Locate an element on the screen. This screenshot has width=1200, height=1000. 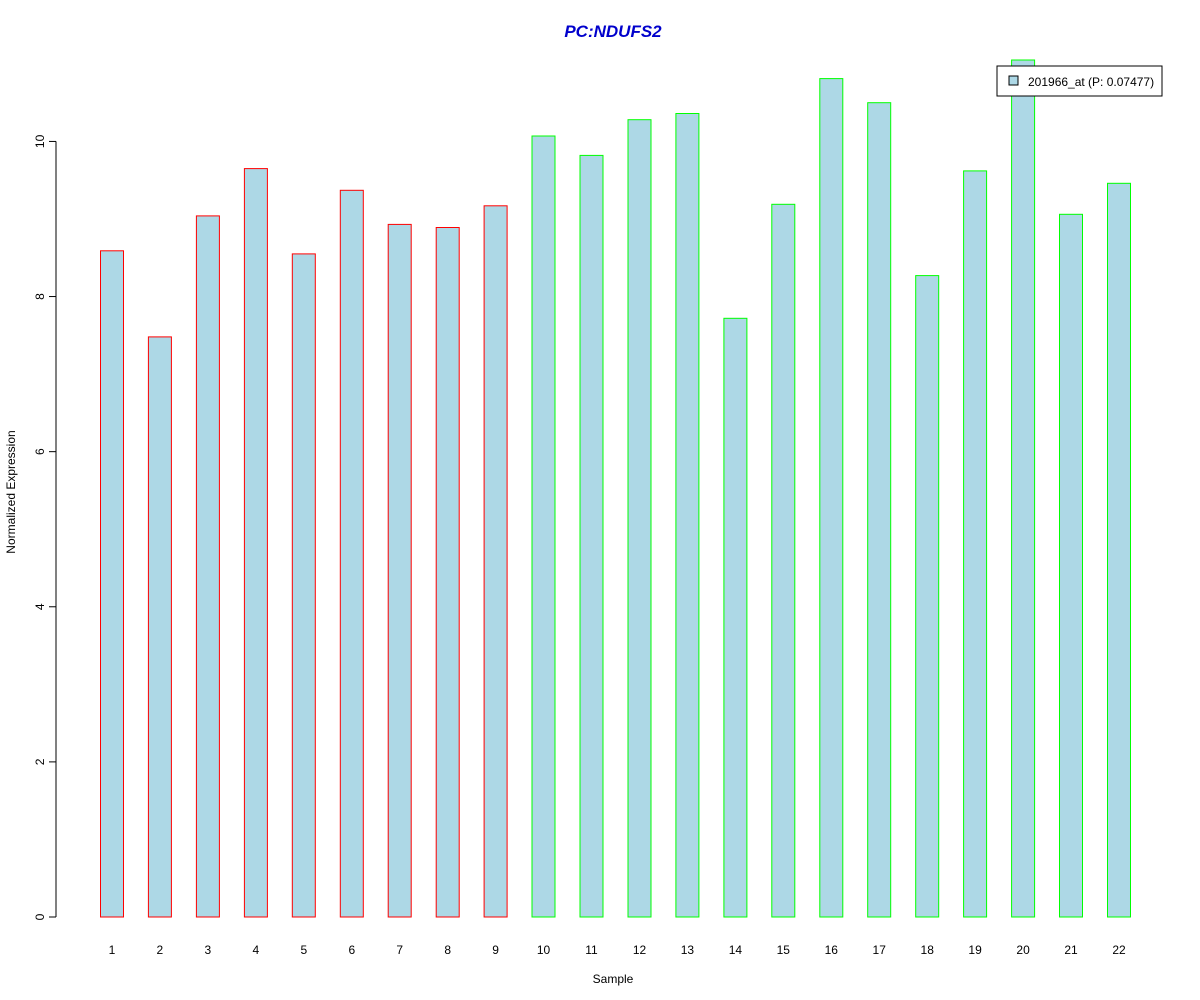
chart-title: PC:NDUFS2 is located at coordinates (613, 31).